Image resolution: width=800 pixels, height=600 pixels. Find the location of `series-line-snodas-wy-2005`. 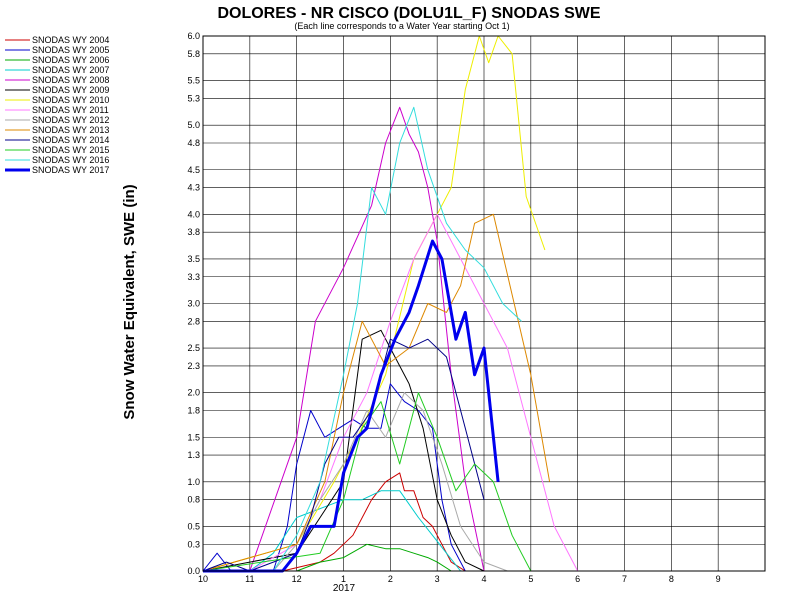

series-line-snodas-wy-2005 is located at coordinates (343, 477).